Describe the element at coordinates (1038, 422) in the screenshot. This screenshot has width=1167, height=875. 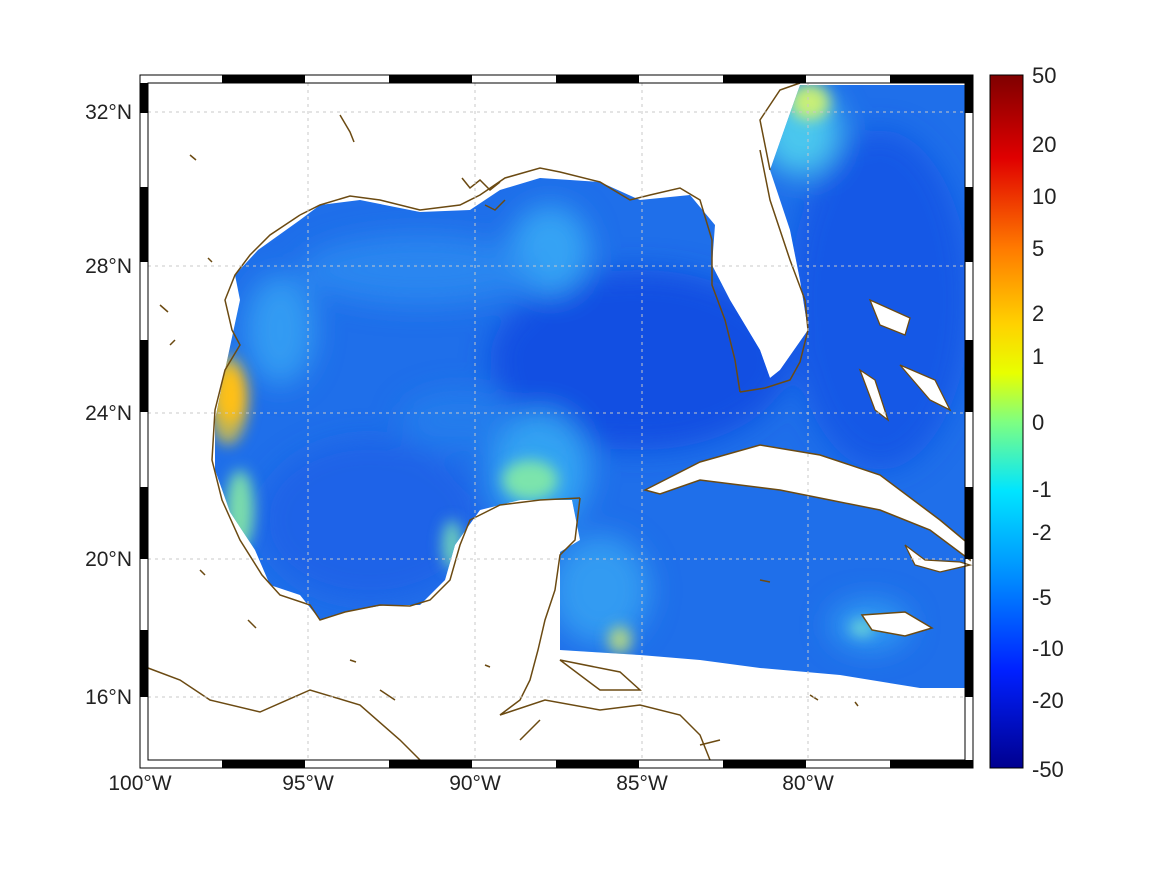
I see `colorbar-tick-label: 0` at that location.